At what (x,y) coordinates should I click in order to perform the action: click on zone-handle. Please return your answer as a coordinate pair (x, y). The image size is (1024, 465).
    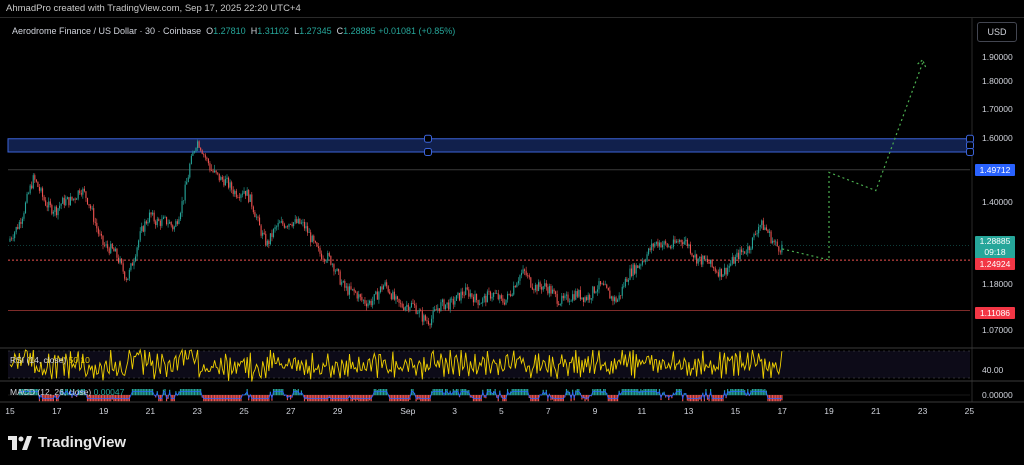
    Looking at the image, I should click on (428, 138).